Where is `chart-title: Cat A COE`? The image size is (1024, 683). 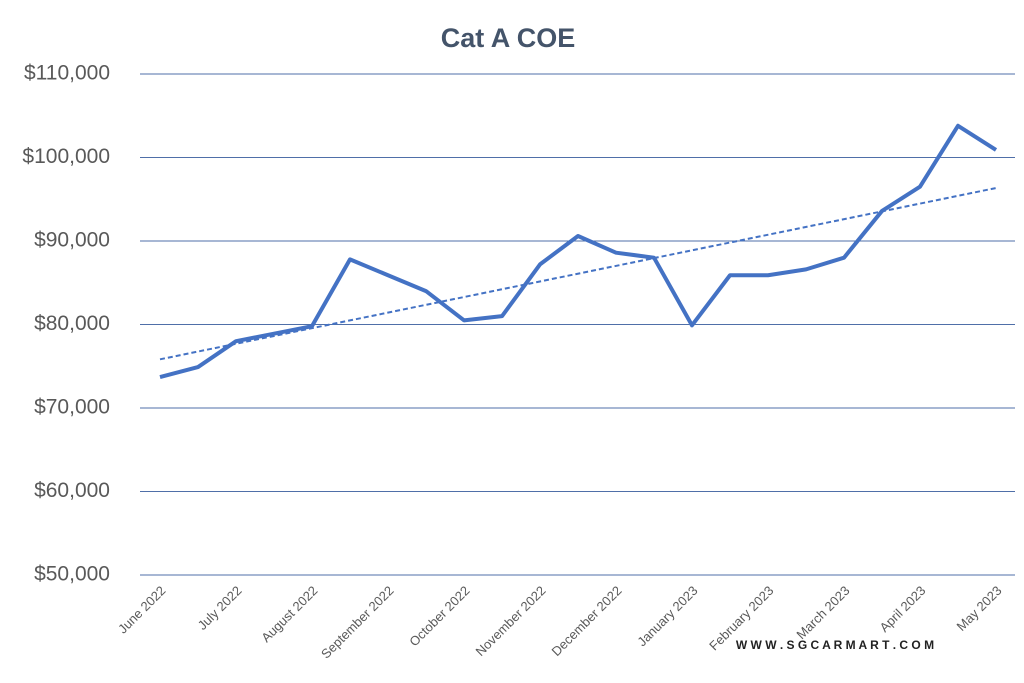
chart-title: Cat A COE is located at coordinates (508, 38).